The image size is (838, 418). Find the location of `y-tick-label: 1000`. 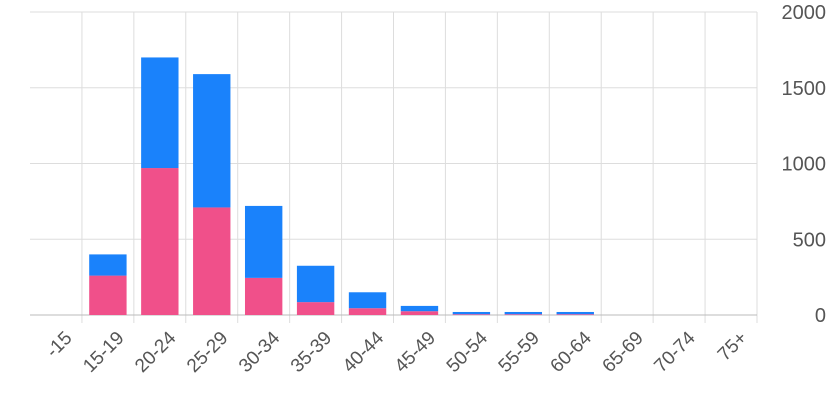

y-tick-label: 1000 is located at coordinates (804, 165).